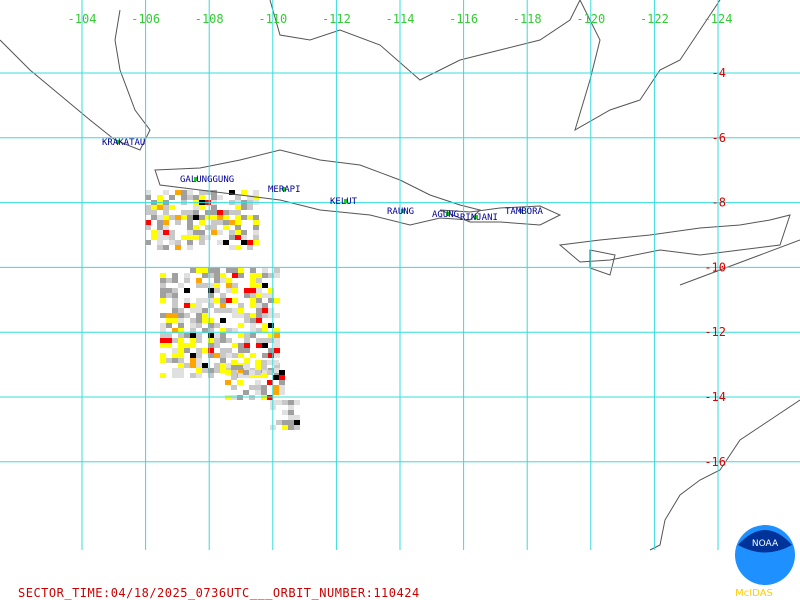 This screenshot has height=600, width=800. I want to click on logo-top, so click(765, 541).